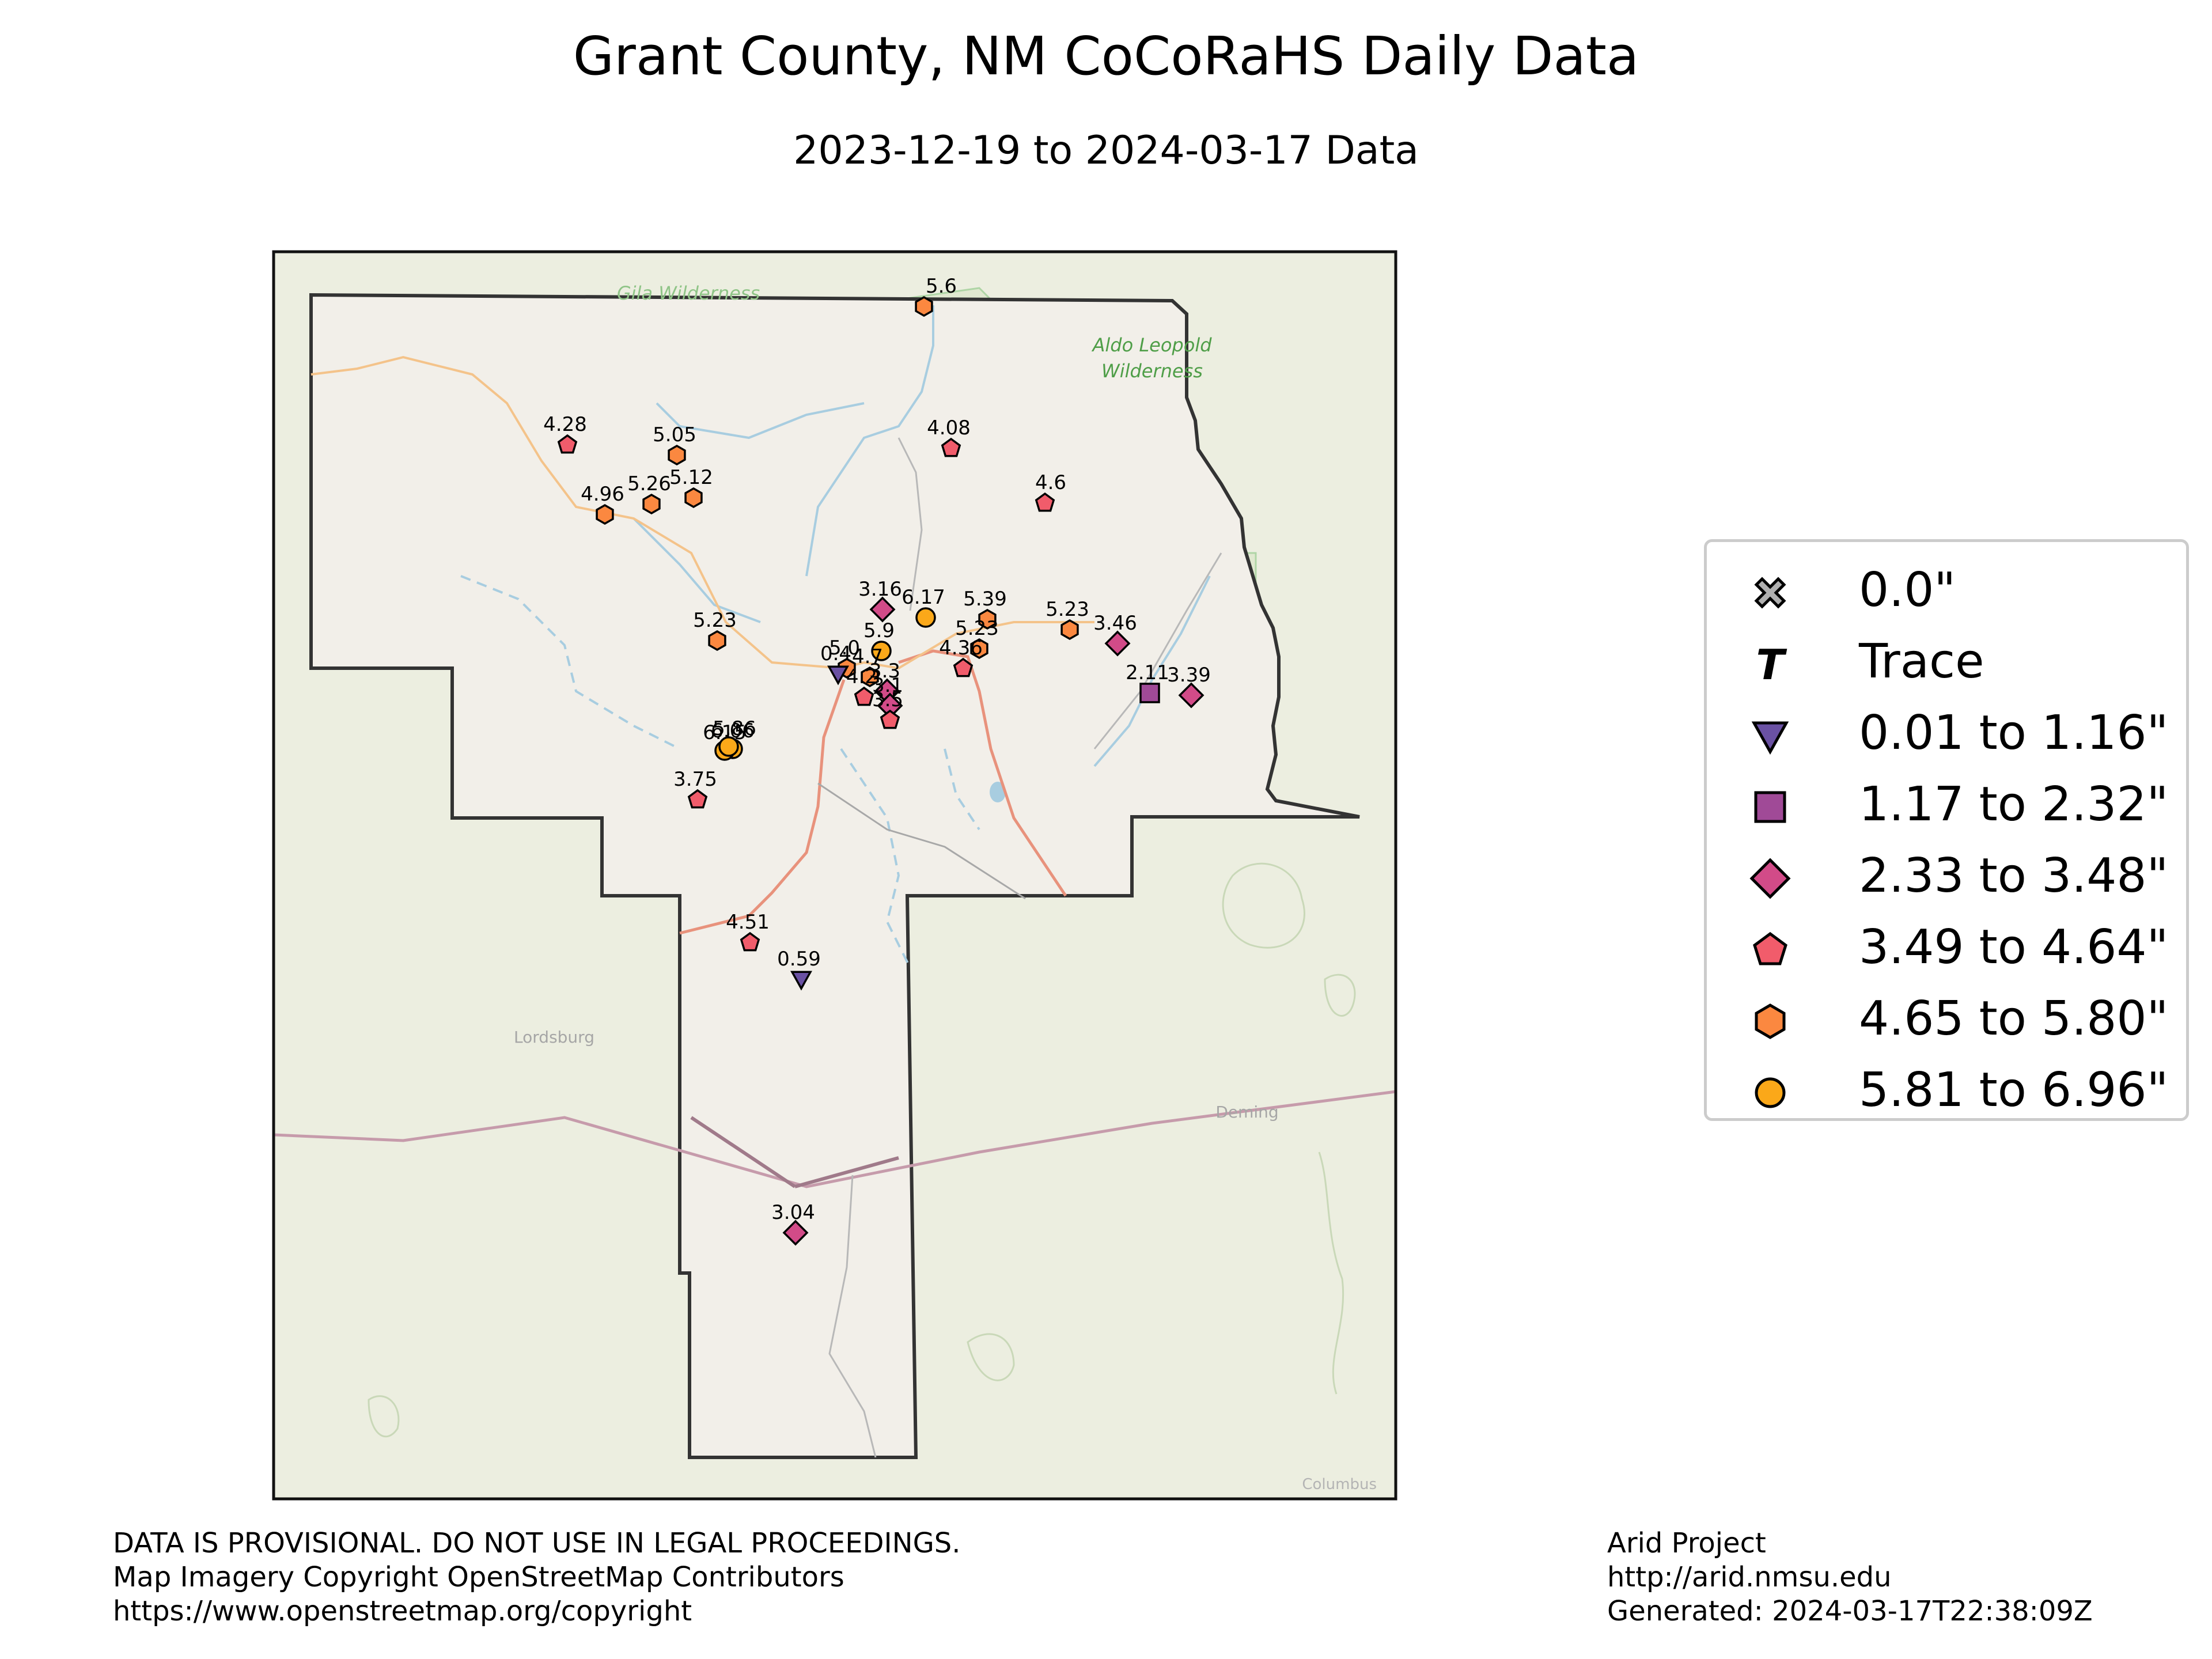  I want to click on station-value-label: 3.5, so click(887, 699).